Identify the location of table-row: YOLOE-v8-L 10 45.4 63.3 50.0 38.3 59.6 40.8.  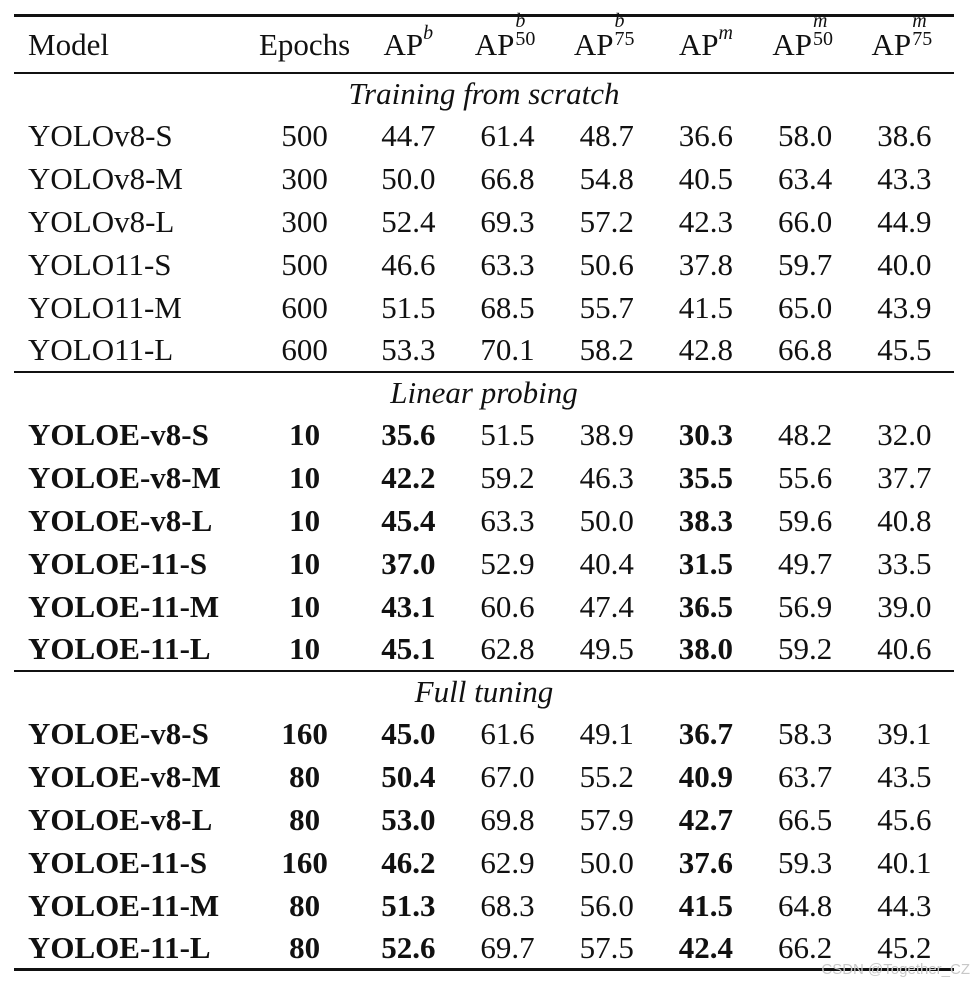
(484, 520).